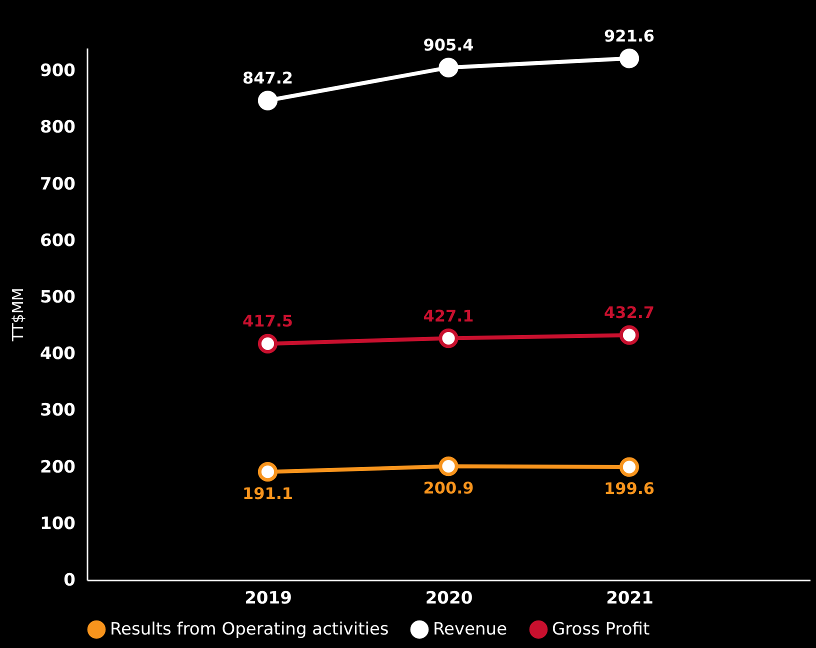  What do you see at coordinates (629, 36) in the screenshot?
I see `data-label: 921.6` at bounding box center [629, 36].